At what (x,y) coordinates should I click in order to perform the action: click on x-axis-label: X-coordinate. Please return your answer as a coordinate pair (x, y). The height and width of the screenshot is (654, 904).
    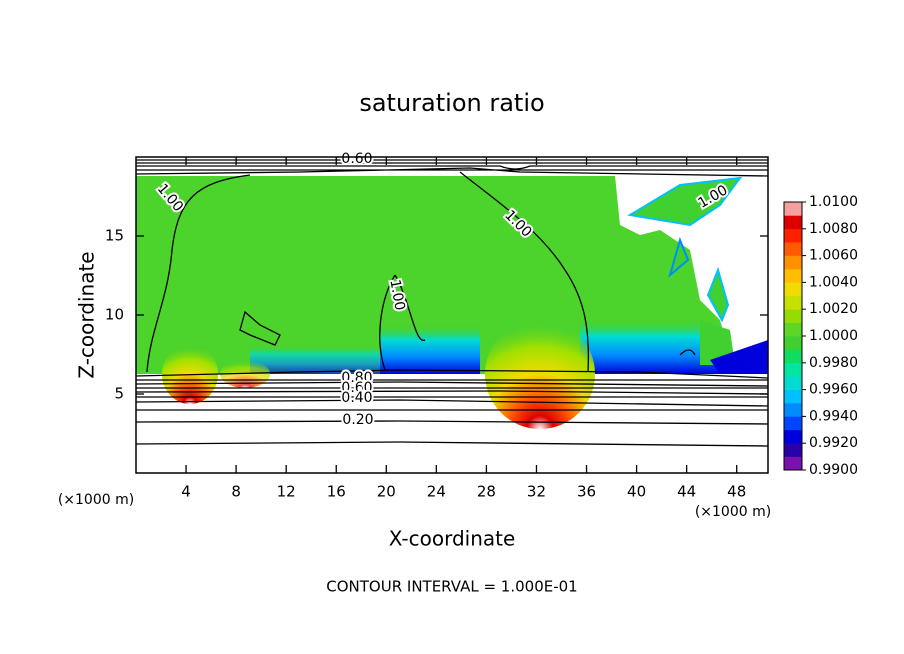
    Looking at the image, I should click on (452, 539).